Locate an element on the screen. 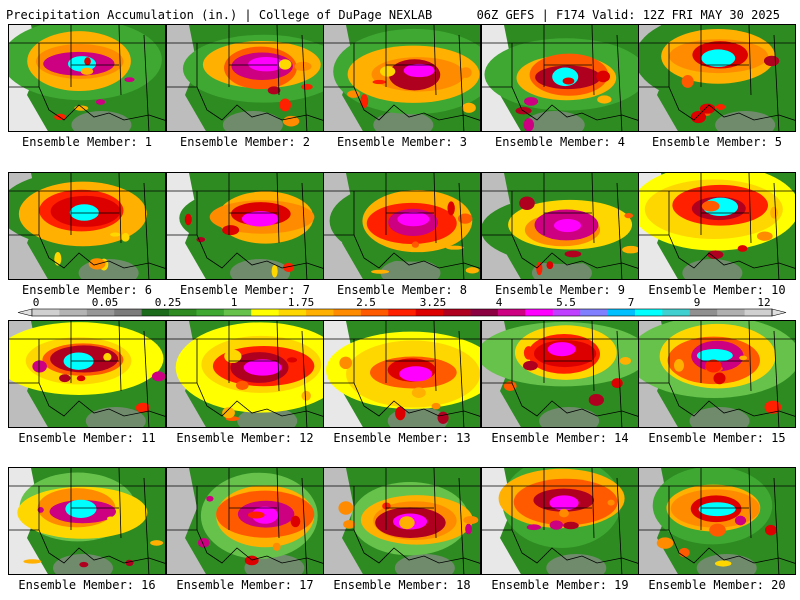  colorbar-tick-label: 2.5 is located at coordinates (366, 302).